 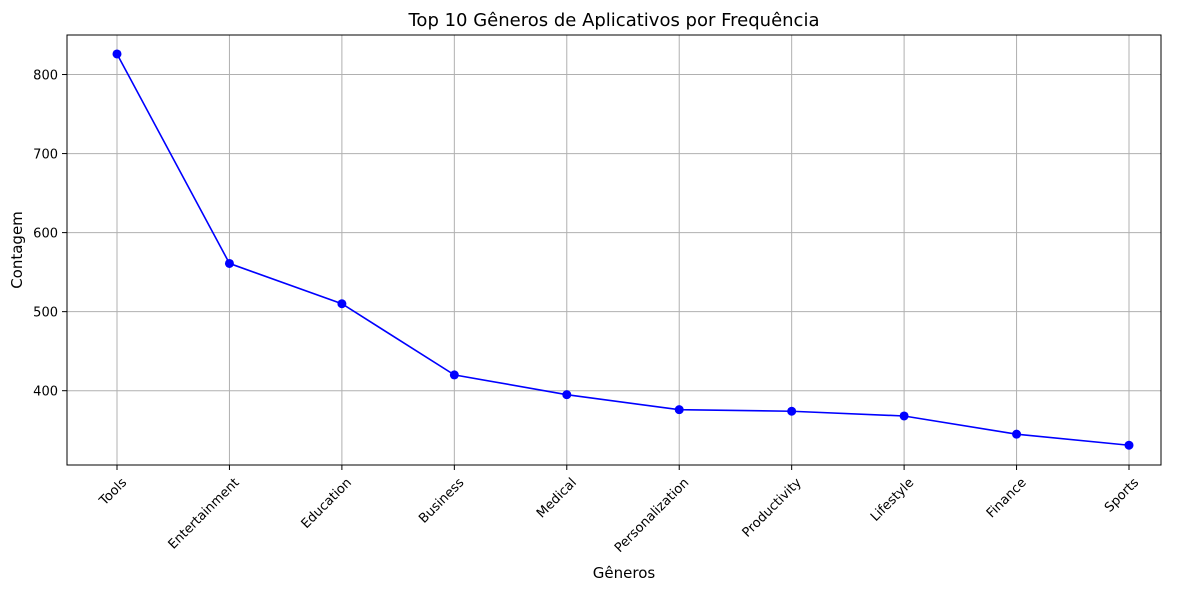 I want to click on x-tick-label: Sports, so click(x=1122, y=495).